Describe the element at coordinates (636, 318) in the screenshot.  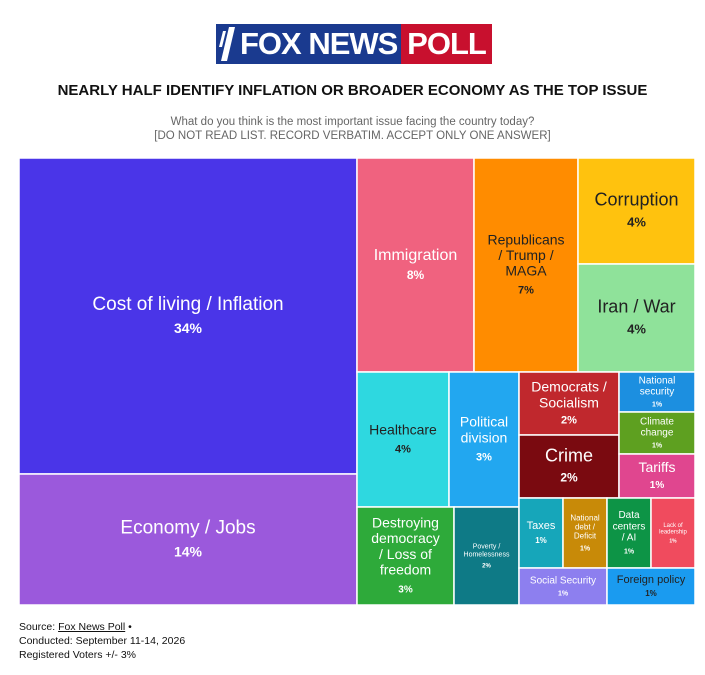
I see `treemap-tile-iran-war` at that location.